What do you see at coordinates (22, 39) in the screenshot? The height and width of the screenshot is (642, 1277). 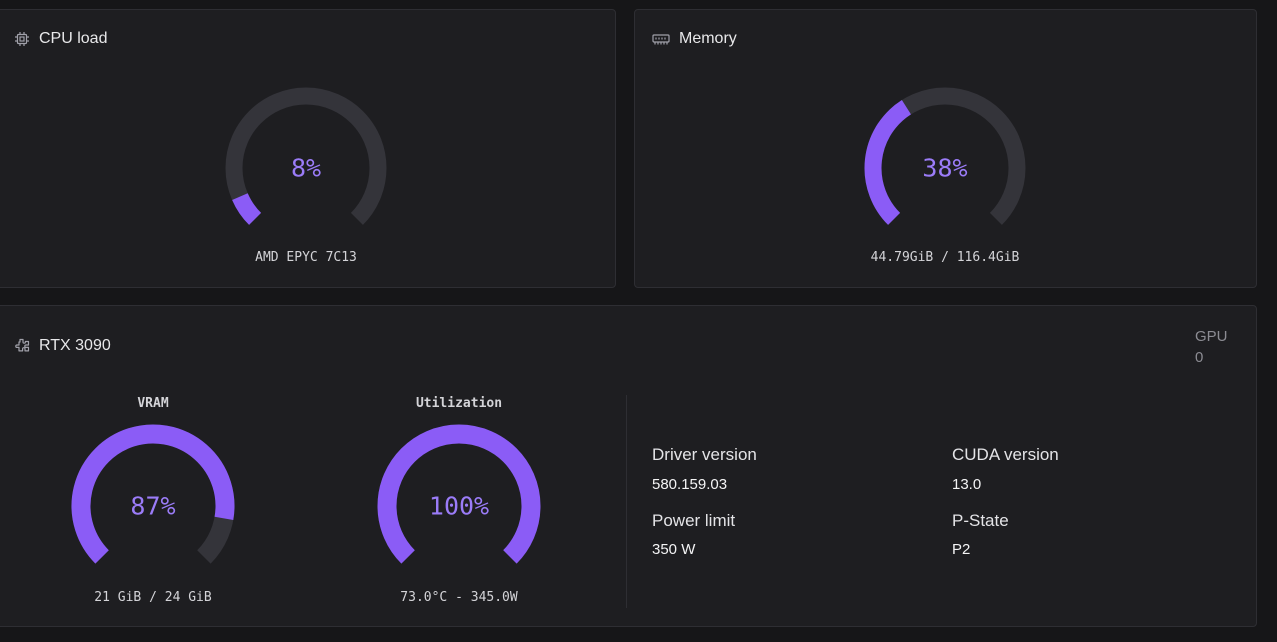 I see `cpu-chip-icon` at bounding box center [22, 39].